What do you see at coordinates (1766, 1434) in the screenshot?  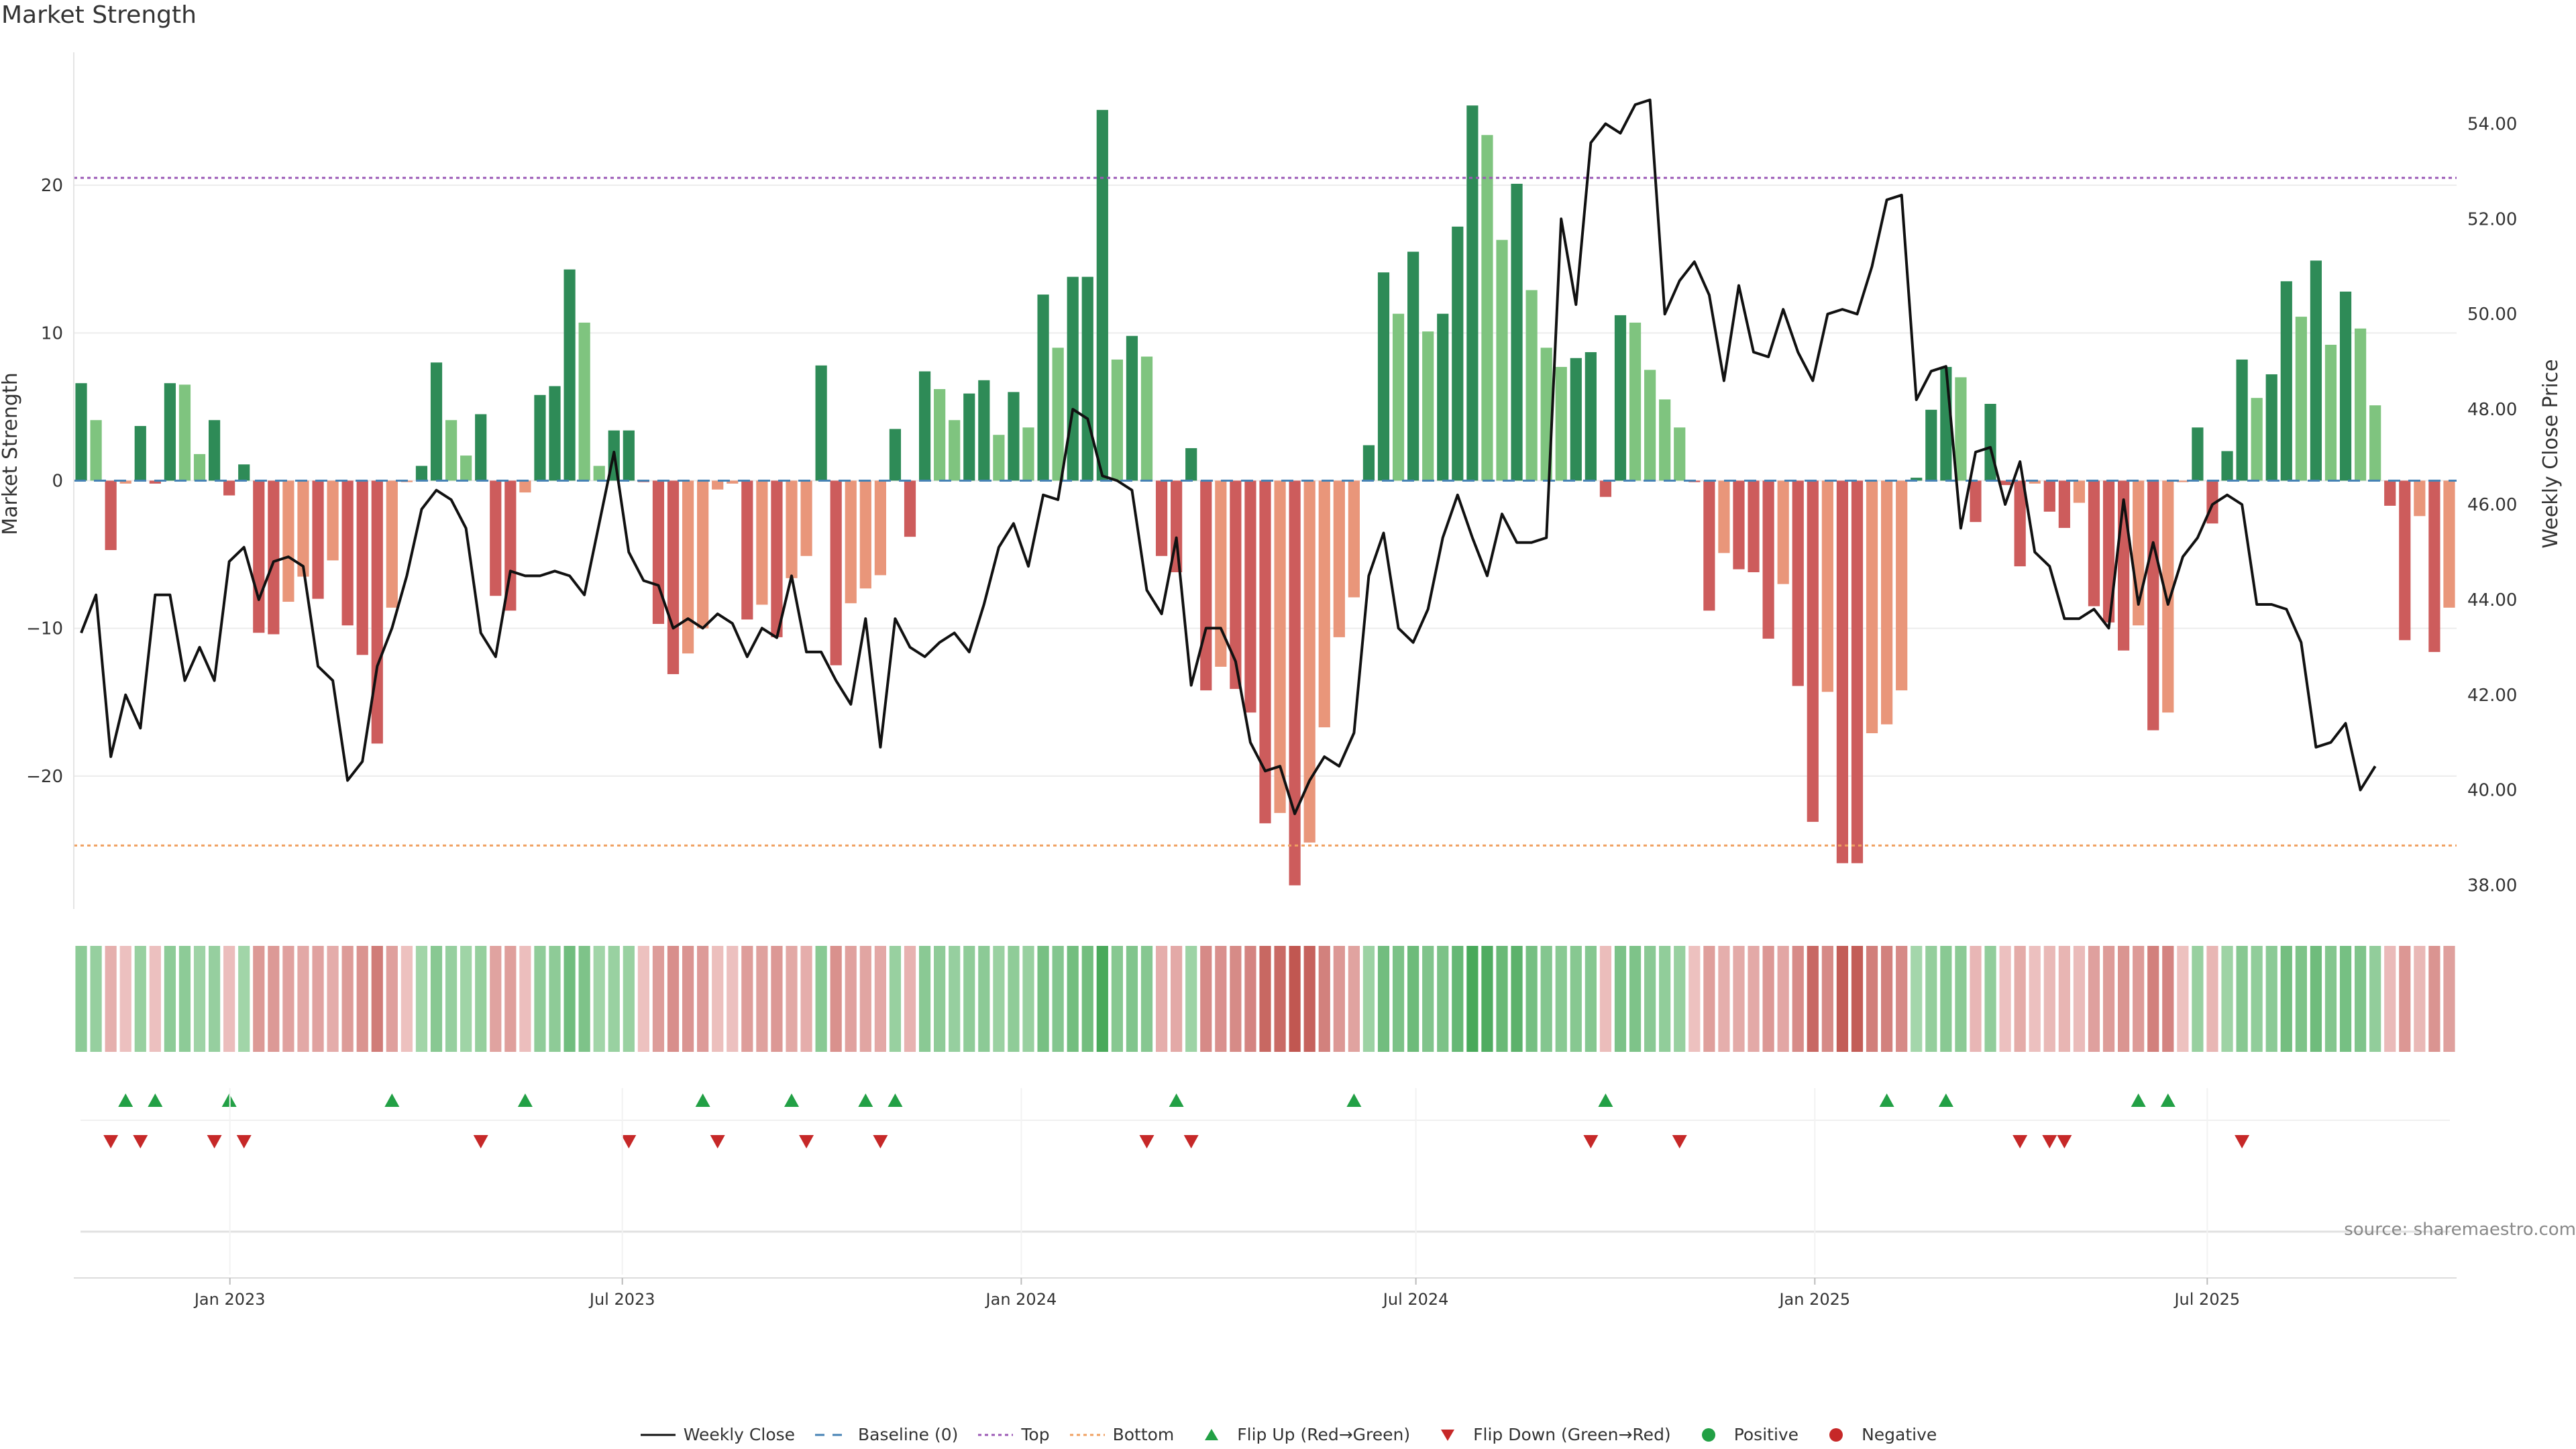 I see `legend-label: Positive` at bounding box center [1766, 1434].